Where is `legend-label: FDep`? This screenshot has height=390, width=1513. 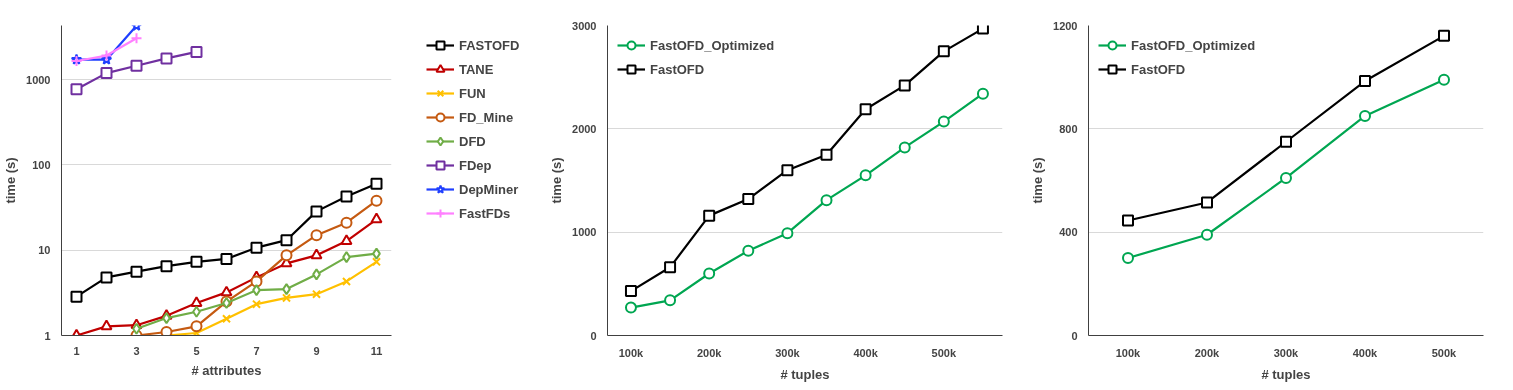
legend-label: FDep is located at coordinates (475, 165).